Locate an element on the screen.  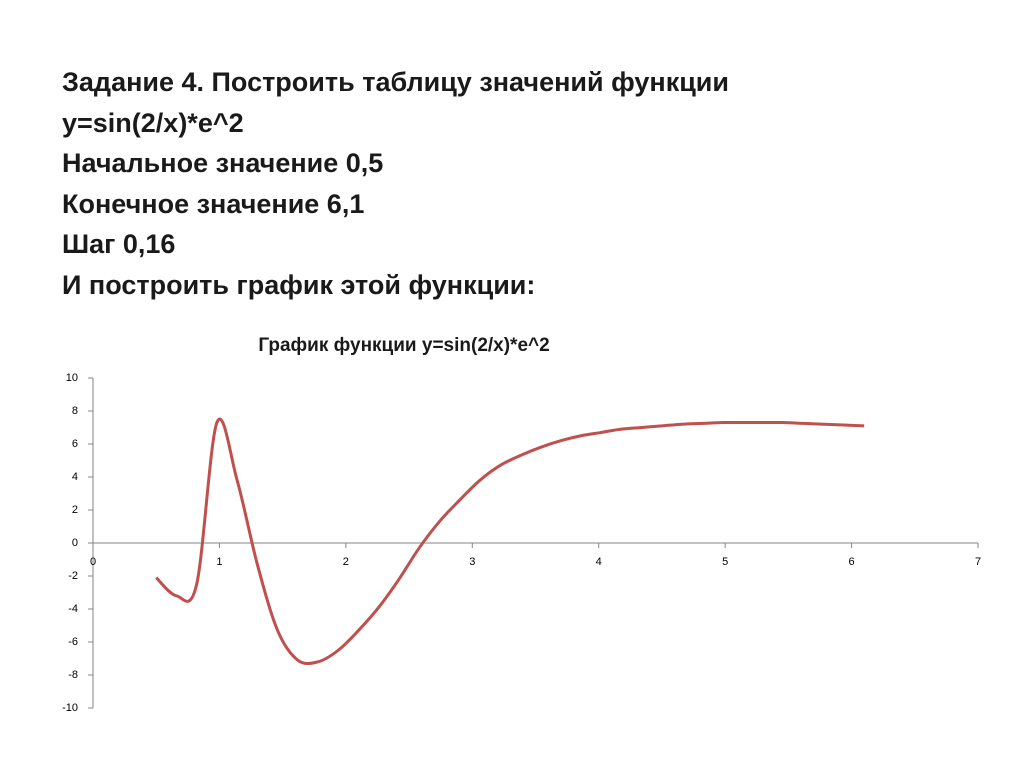
y-tick-label: -8 is located at coordinates (73, 675).